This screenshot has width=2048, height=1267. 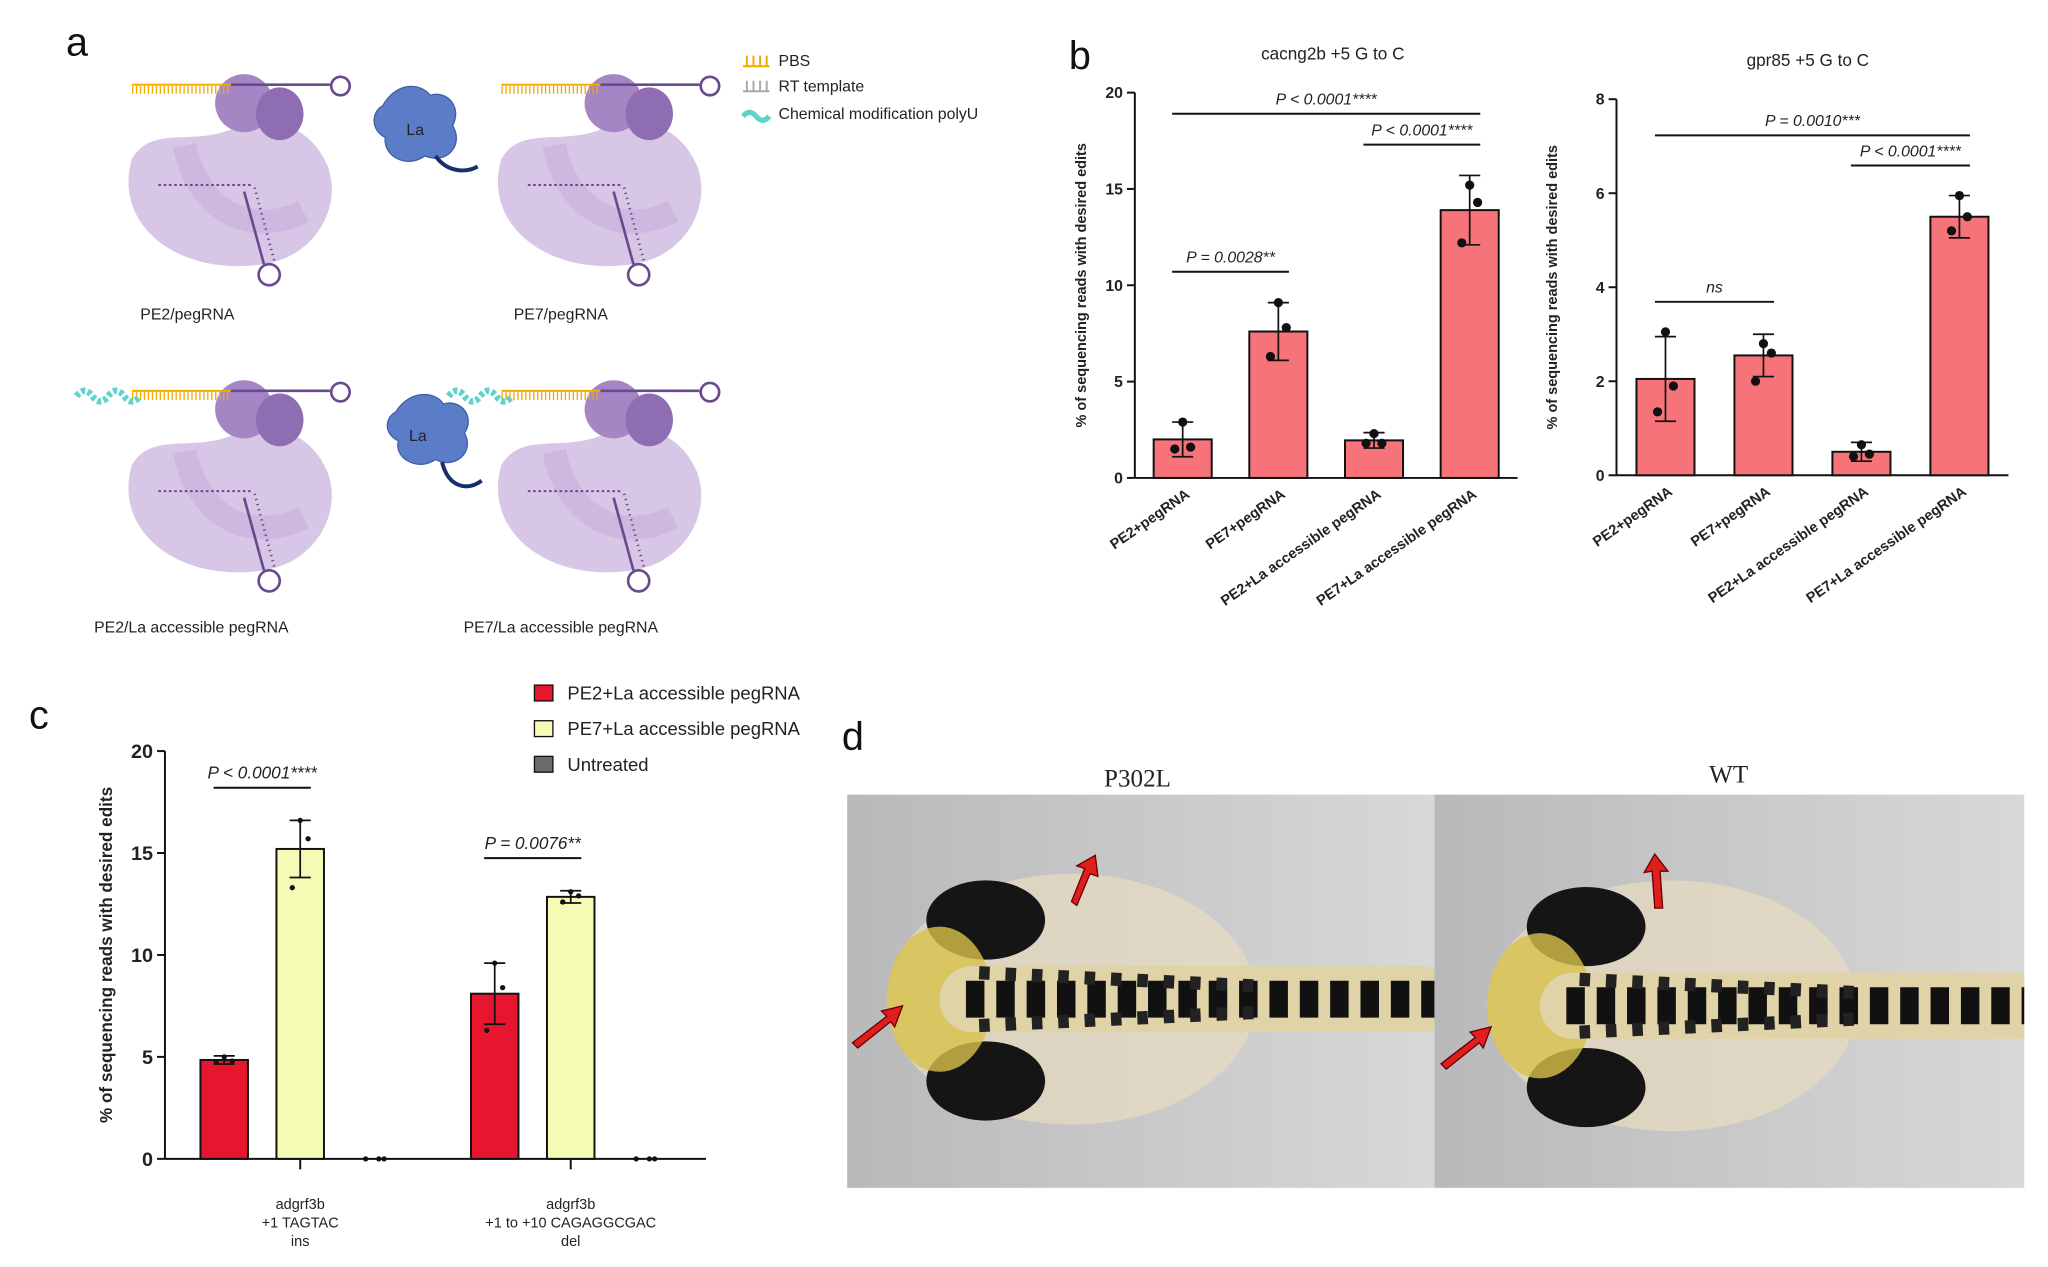 I want to click on legend-label: PBS, so click(x=795, y=61).